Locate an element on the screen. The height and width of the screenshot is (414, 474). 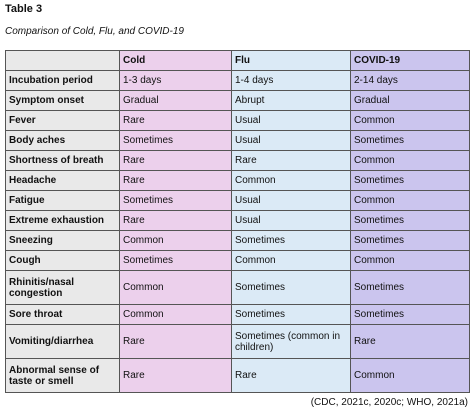
column-header-cold: Cold is located at coordinates (175, 60).